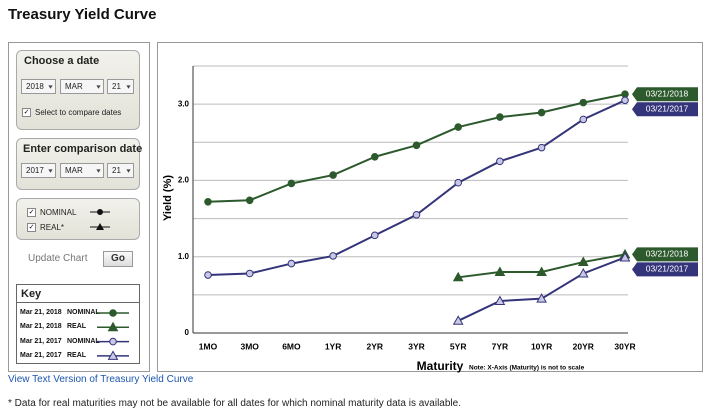 The height and width of the screenshot is (418, 712). What do you see at coordinates (82, 14) in the screenshot?
I see `page-title: Treasury Yield Curve` at bounding box center [82, 14].